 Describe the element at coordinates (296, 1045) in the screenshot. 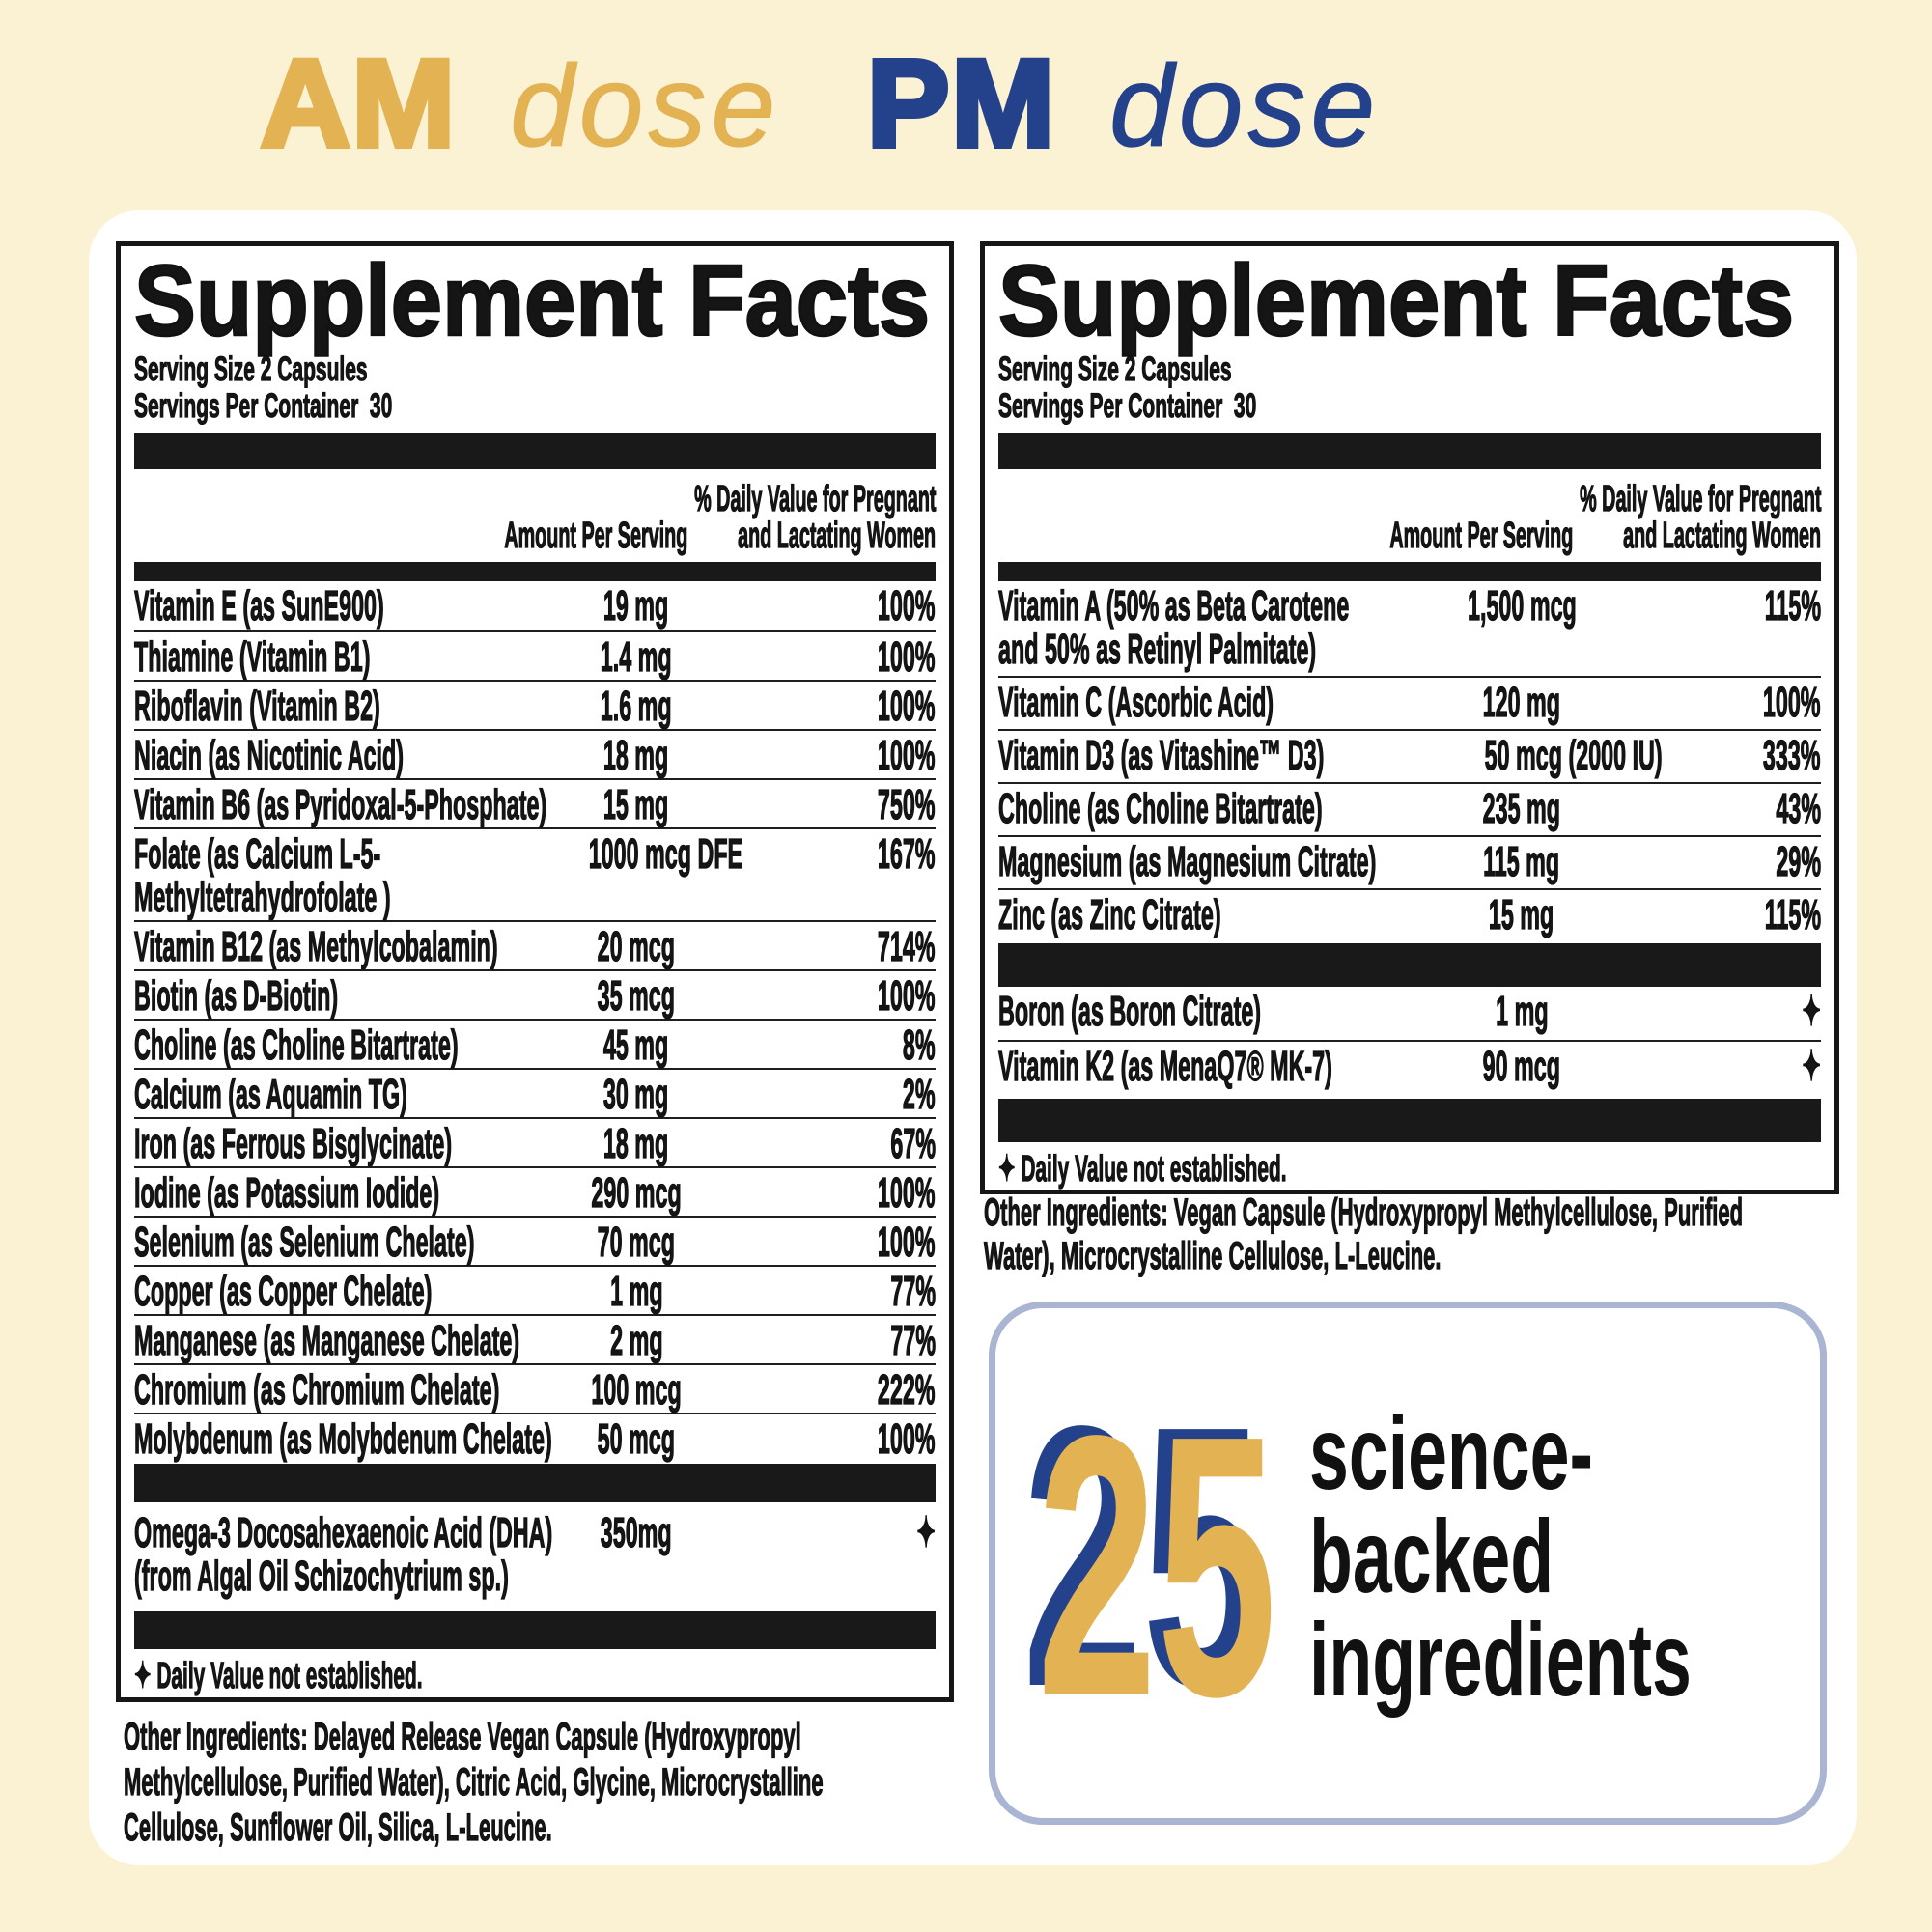

I see `row-name: Choline (as Choline Bitartrate)` at that location.